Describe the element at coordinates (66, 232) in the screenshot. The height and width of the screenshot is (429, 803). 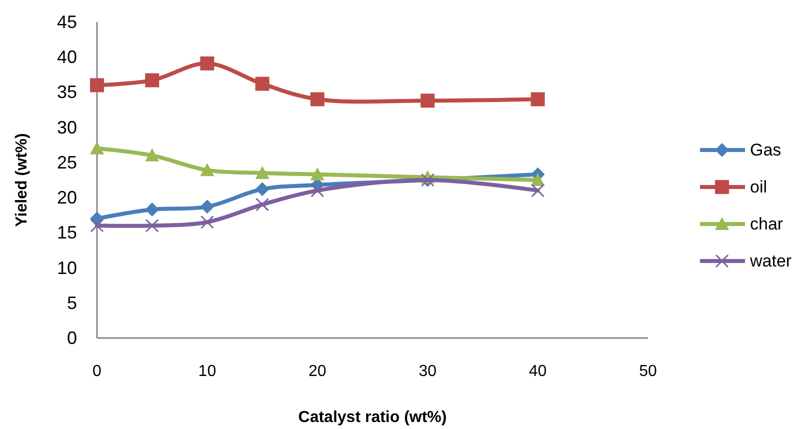
I see `y-tick-label: 15` at that location.